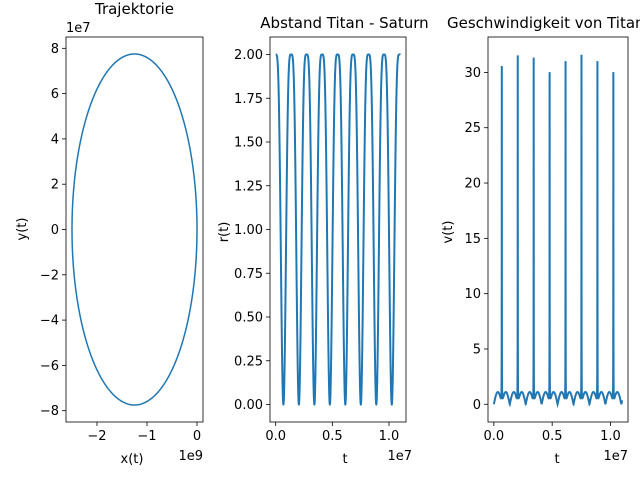 This screenshot has width=640, height=485. I want to click on panel-3-xtick-label: 0.0, so click(493, 436).